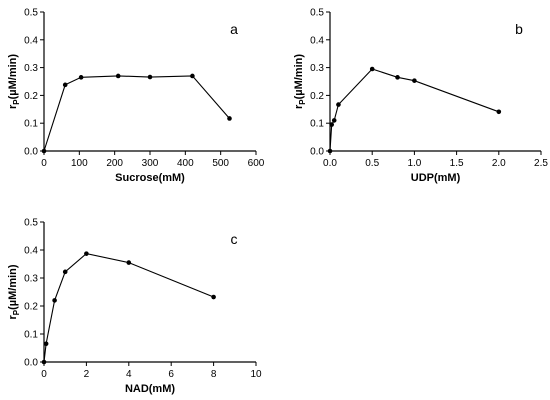  Describe the element at coordinates (234, 29) in the screenshot. I see `panel-label: a` at that location.